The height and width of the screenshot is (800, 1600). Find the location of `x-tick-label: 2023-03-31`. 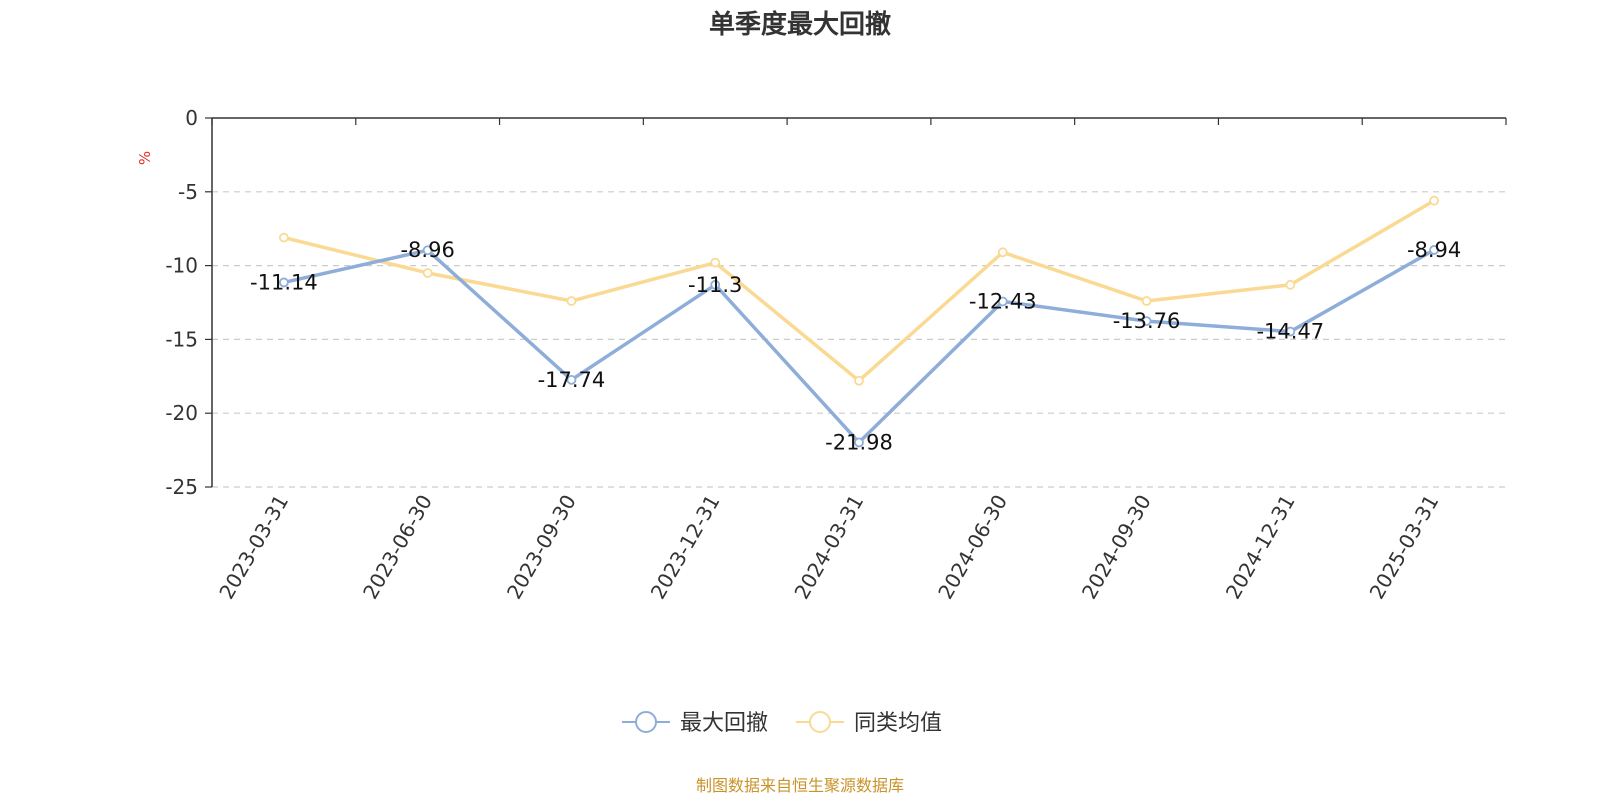

x-tick-label: 2023-03-31 is located at coordinates (253, 547).